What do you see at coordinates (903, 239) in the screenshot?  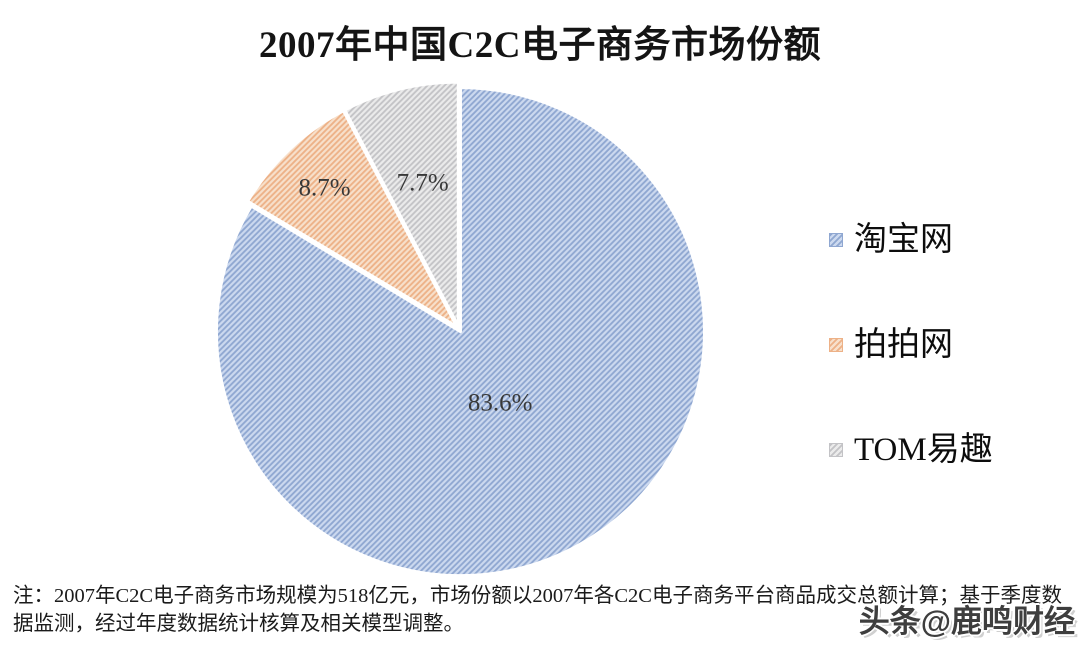 I see `legend-label-taobao: 淘宝网` at bounding box center [903, 239].